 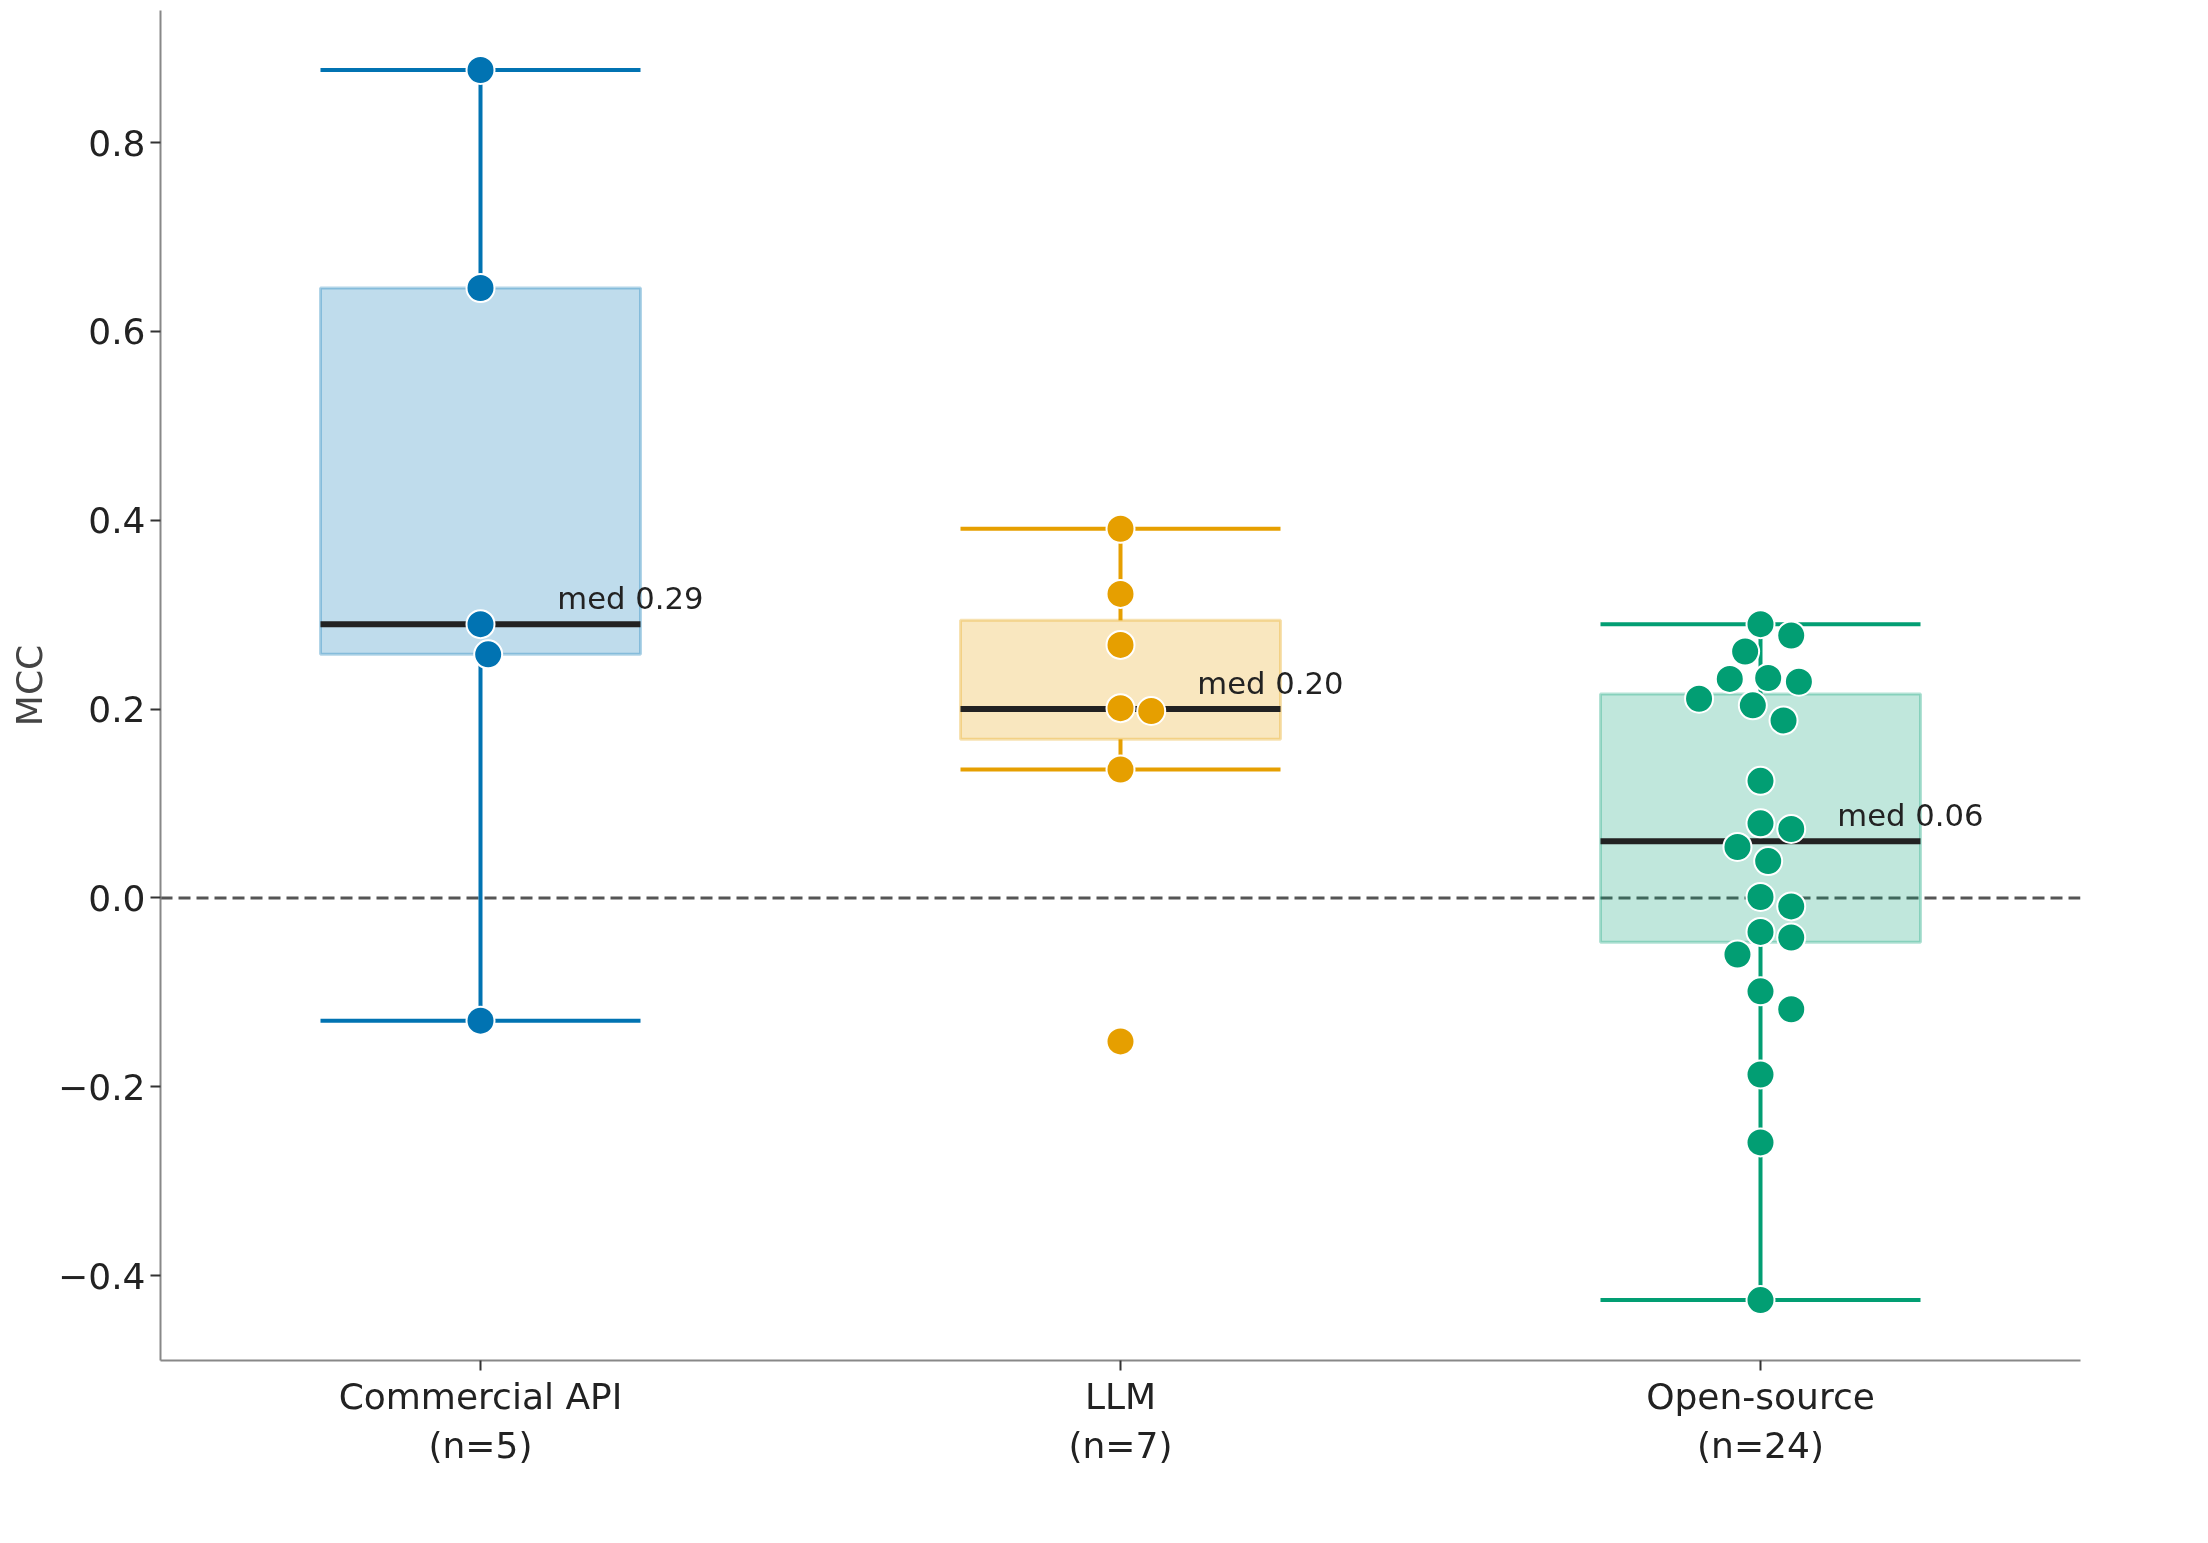 I want to click on y-tick-label: −0.2, so click(x=102, y=1087).